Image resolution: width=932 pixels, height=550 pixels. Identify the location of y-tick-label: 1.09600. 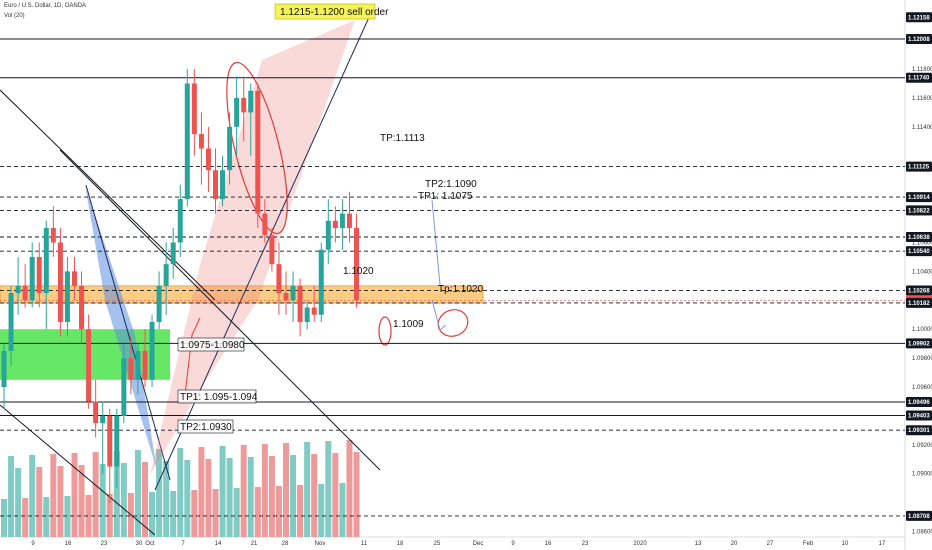
(922, 388).